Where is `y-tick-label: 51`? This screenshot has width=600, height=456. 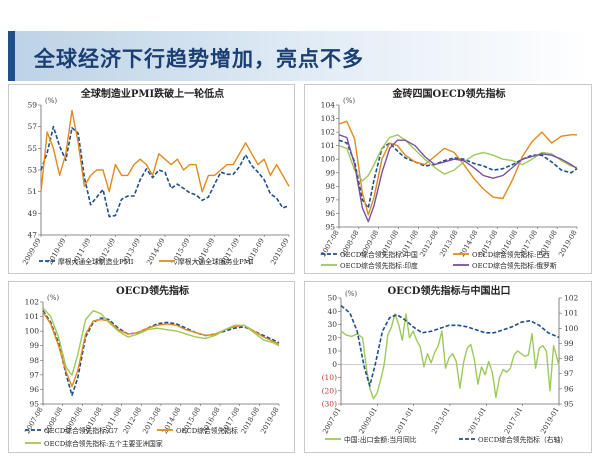
y-tick-label: 51 is located at coordinates (32, 191).